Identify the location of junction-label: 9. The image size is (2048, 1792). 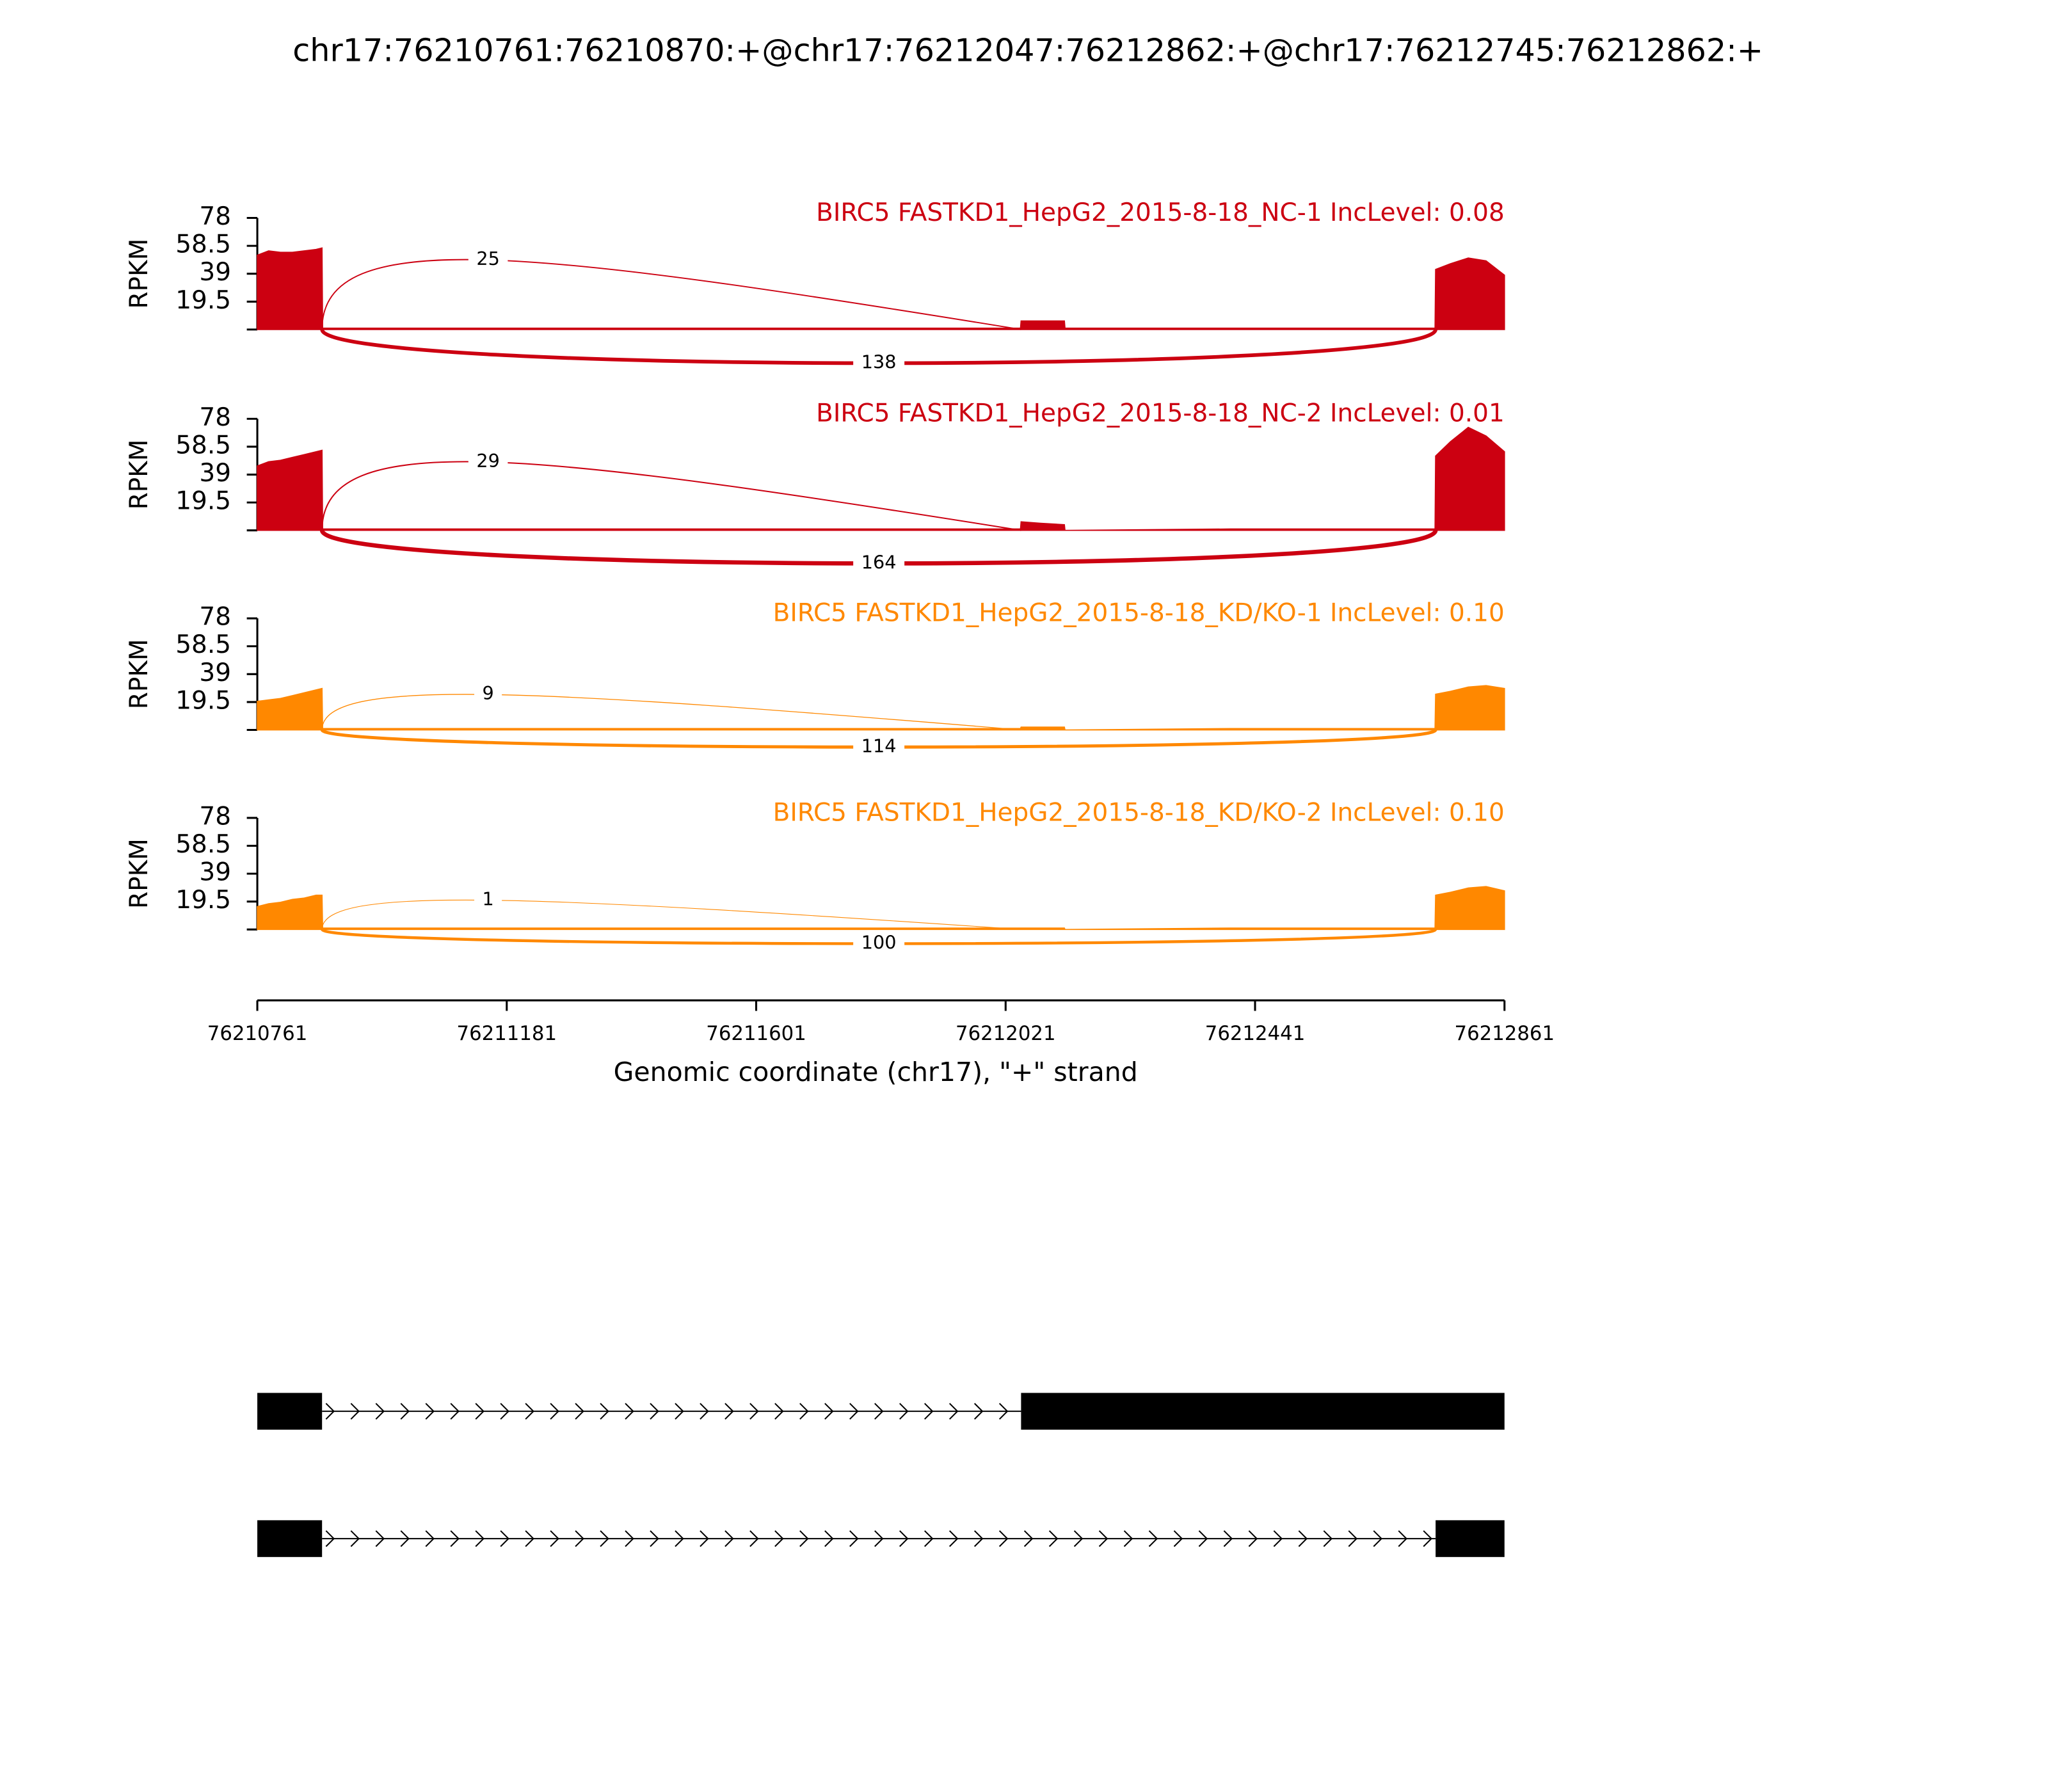
(487, 693).